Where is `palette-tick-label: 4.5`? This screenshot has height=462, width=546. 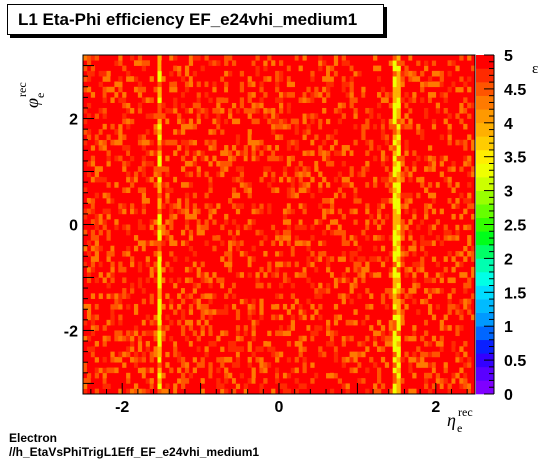 palette-tick-label: 4.5 is located at coordinates (515, 90).